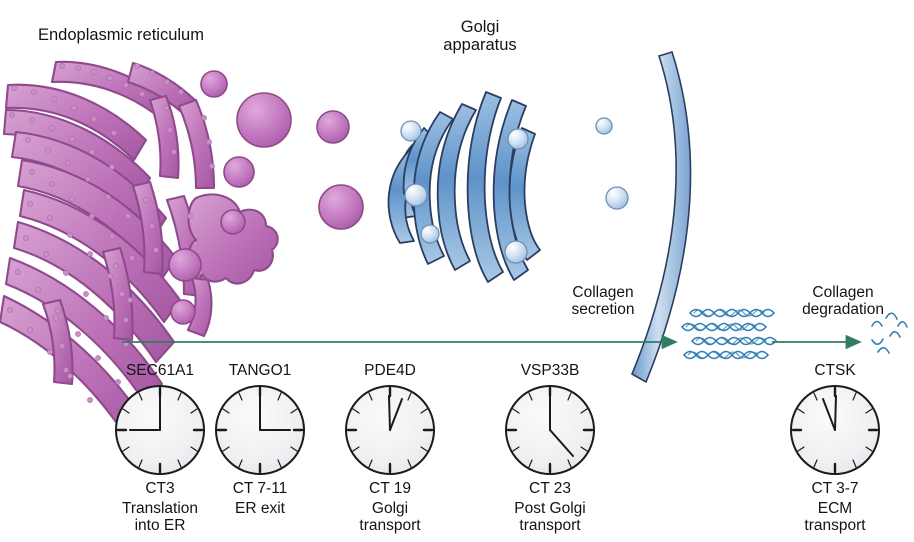 This screenshot has height=542, width=914. Describe the element at coordinates (550, 517) in the screenshot. I see `process-label-vsp33b: Post Golgi transport` at that location.